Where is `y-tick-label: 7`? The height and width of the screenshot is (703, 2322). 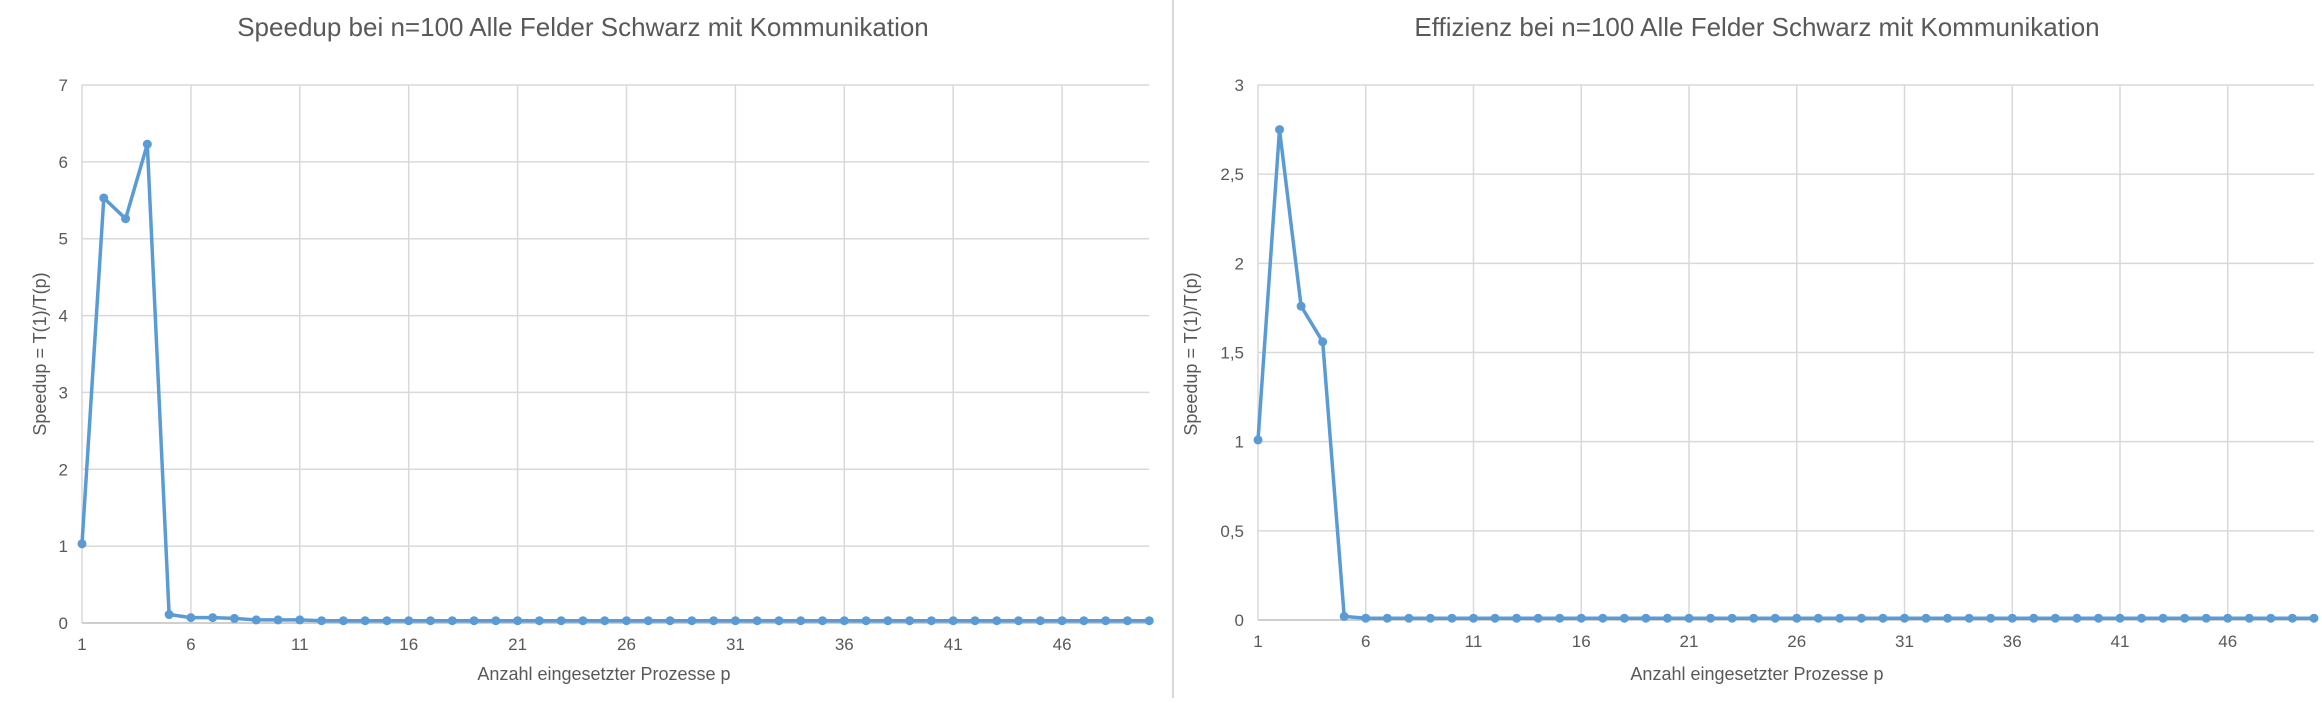 y-tick-label: 7 is located at coordinates (63, 85).